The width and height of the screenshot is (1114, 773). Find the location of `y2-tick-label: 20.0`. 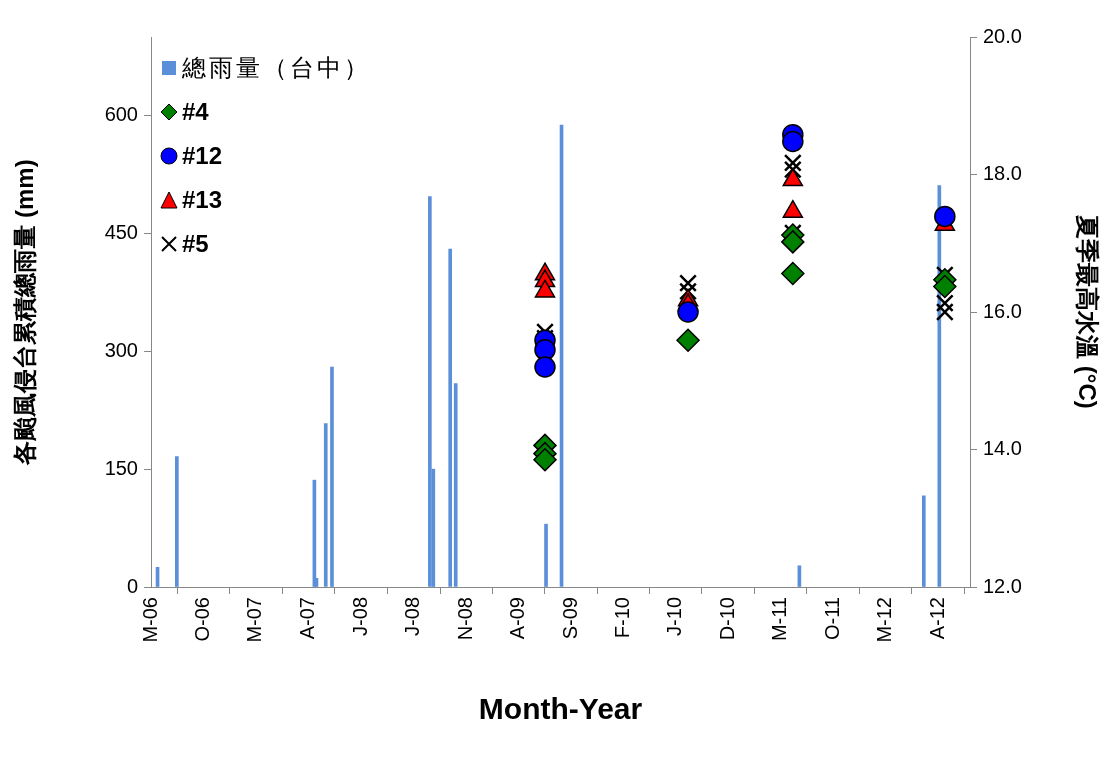

y2-tick-label: 20.0 is located at coordinates (1002, 35).